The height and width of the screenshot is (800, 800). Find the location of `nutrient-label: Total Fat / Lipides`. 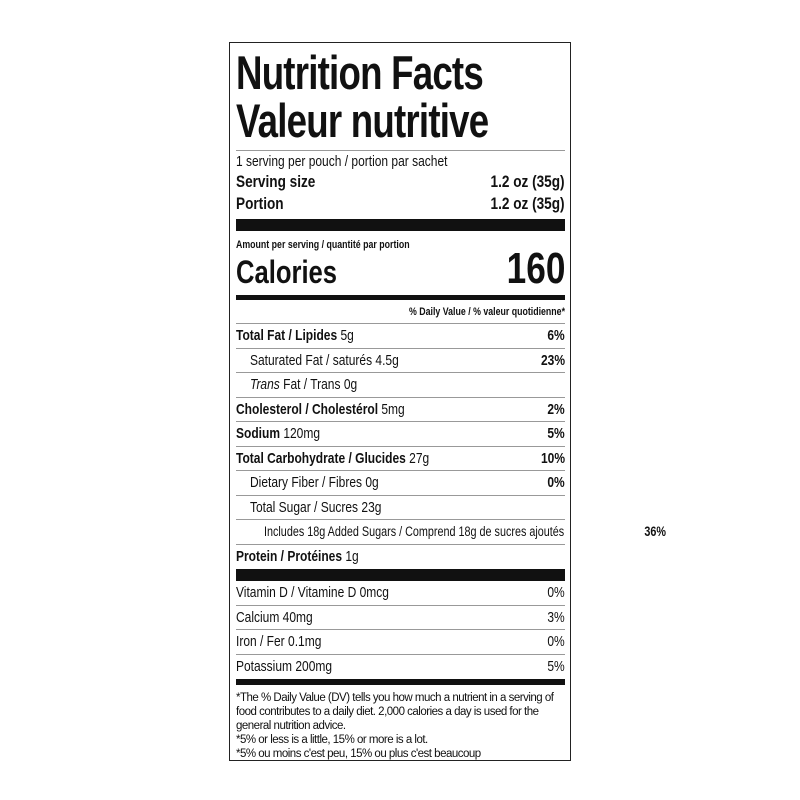

nutrient-label: Total Fat / Lipides is located at coordinates (287, 336).